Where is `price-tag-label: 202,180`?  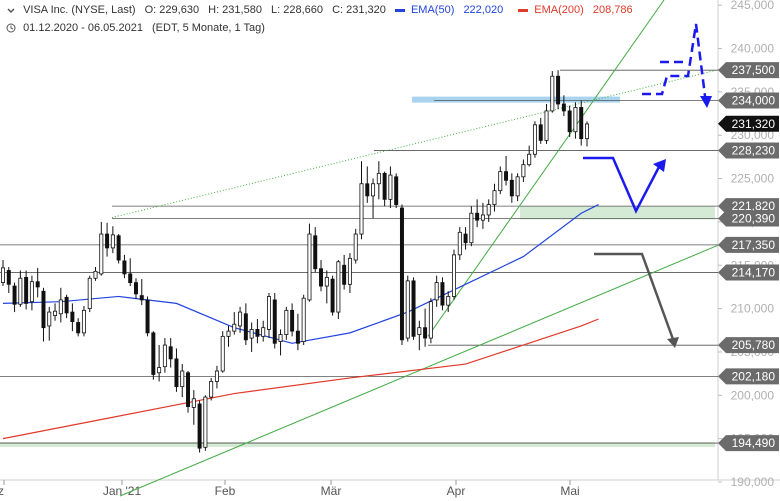 price-tag-label: 202,180 is located at coordinates (754, 376).